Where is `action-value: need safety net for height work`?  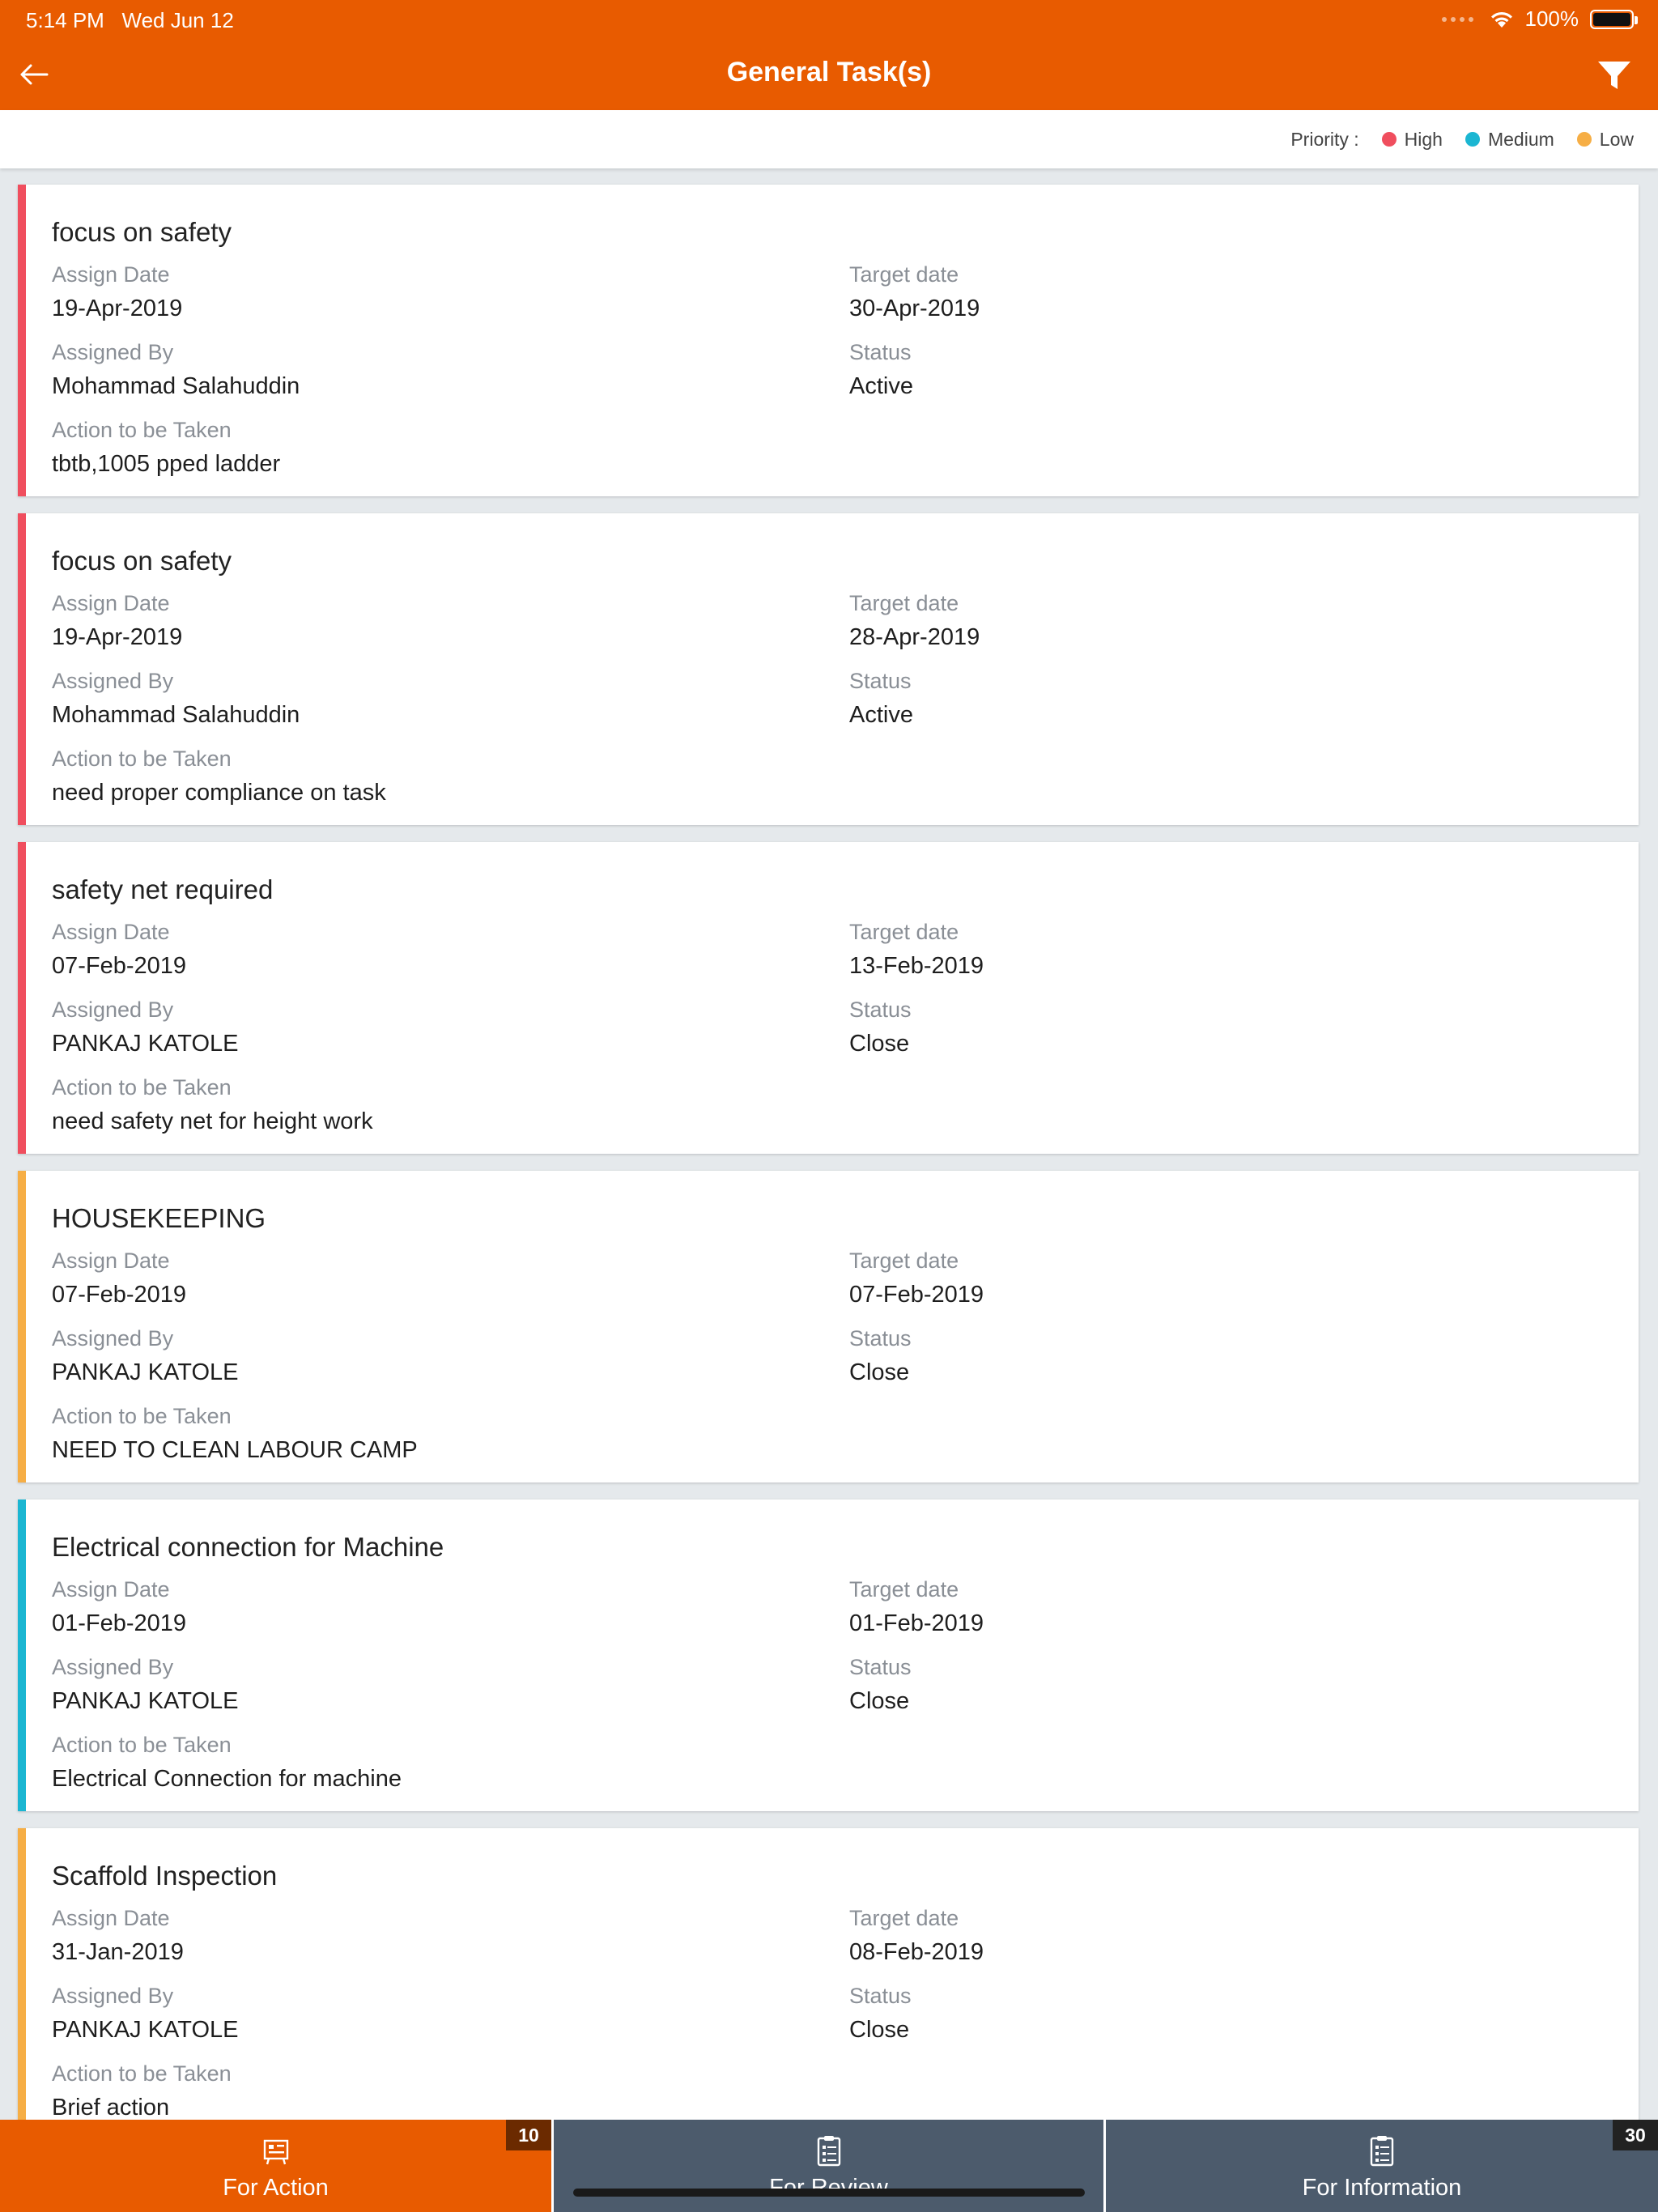
action-value: need safety net for height work is located at coordinates (212, 1121).